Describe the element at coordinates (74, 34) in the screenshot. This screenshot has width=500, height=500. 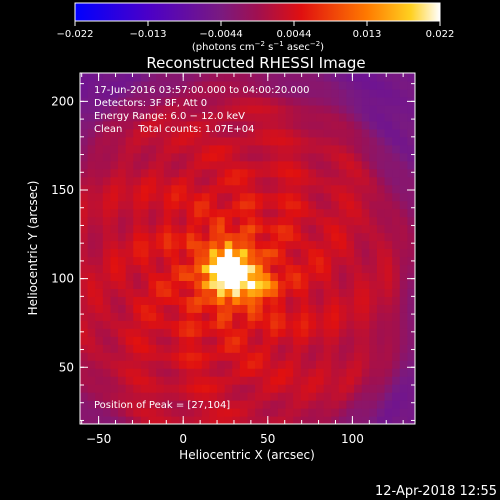
I see `colorbar-tick-label: −0.022` at that location.